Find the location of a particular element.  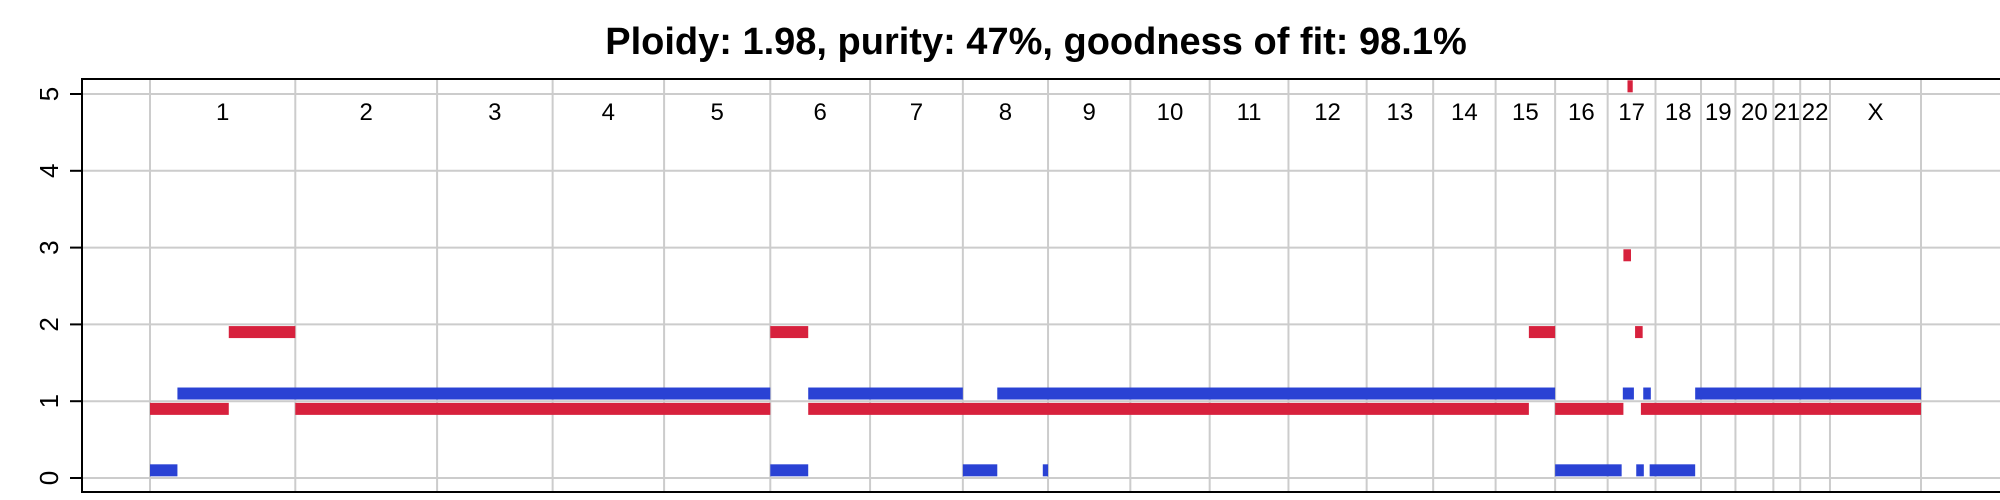

chromosome-label: 14 is located at coordinates (1464, 112).